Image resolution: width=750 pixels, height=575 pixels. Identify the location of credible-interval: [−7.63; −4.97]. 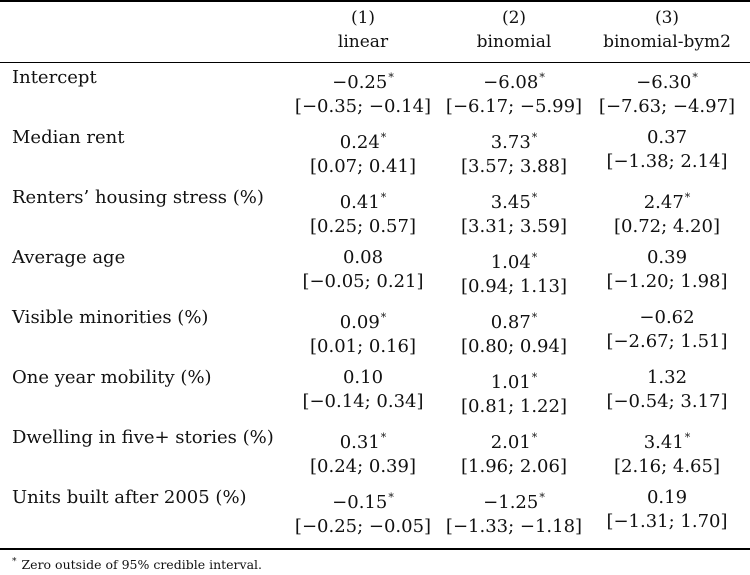
(667, 106).